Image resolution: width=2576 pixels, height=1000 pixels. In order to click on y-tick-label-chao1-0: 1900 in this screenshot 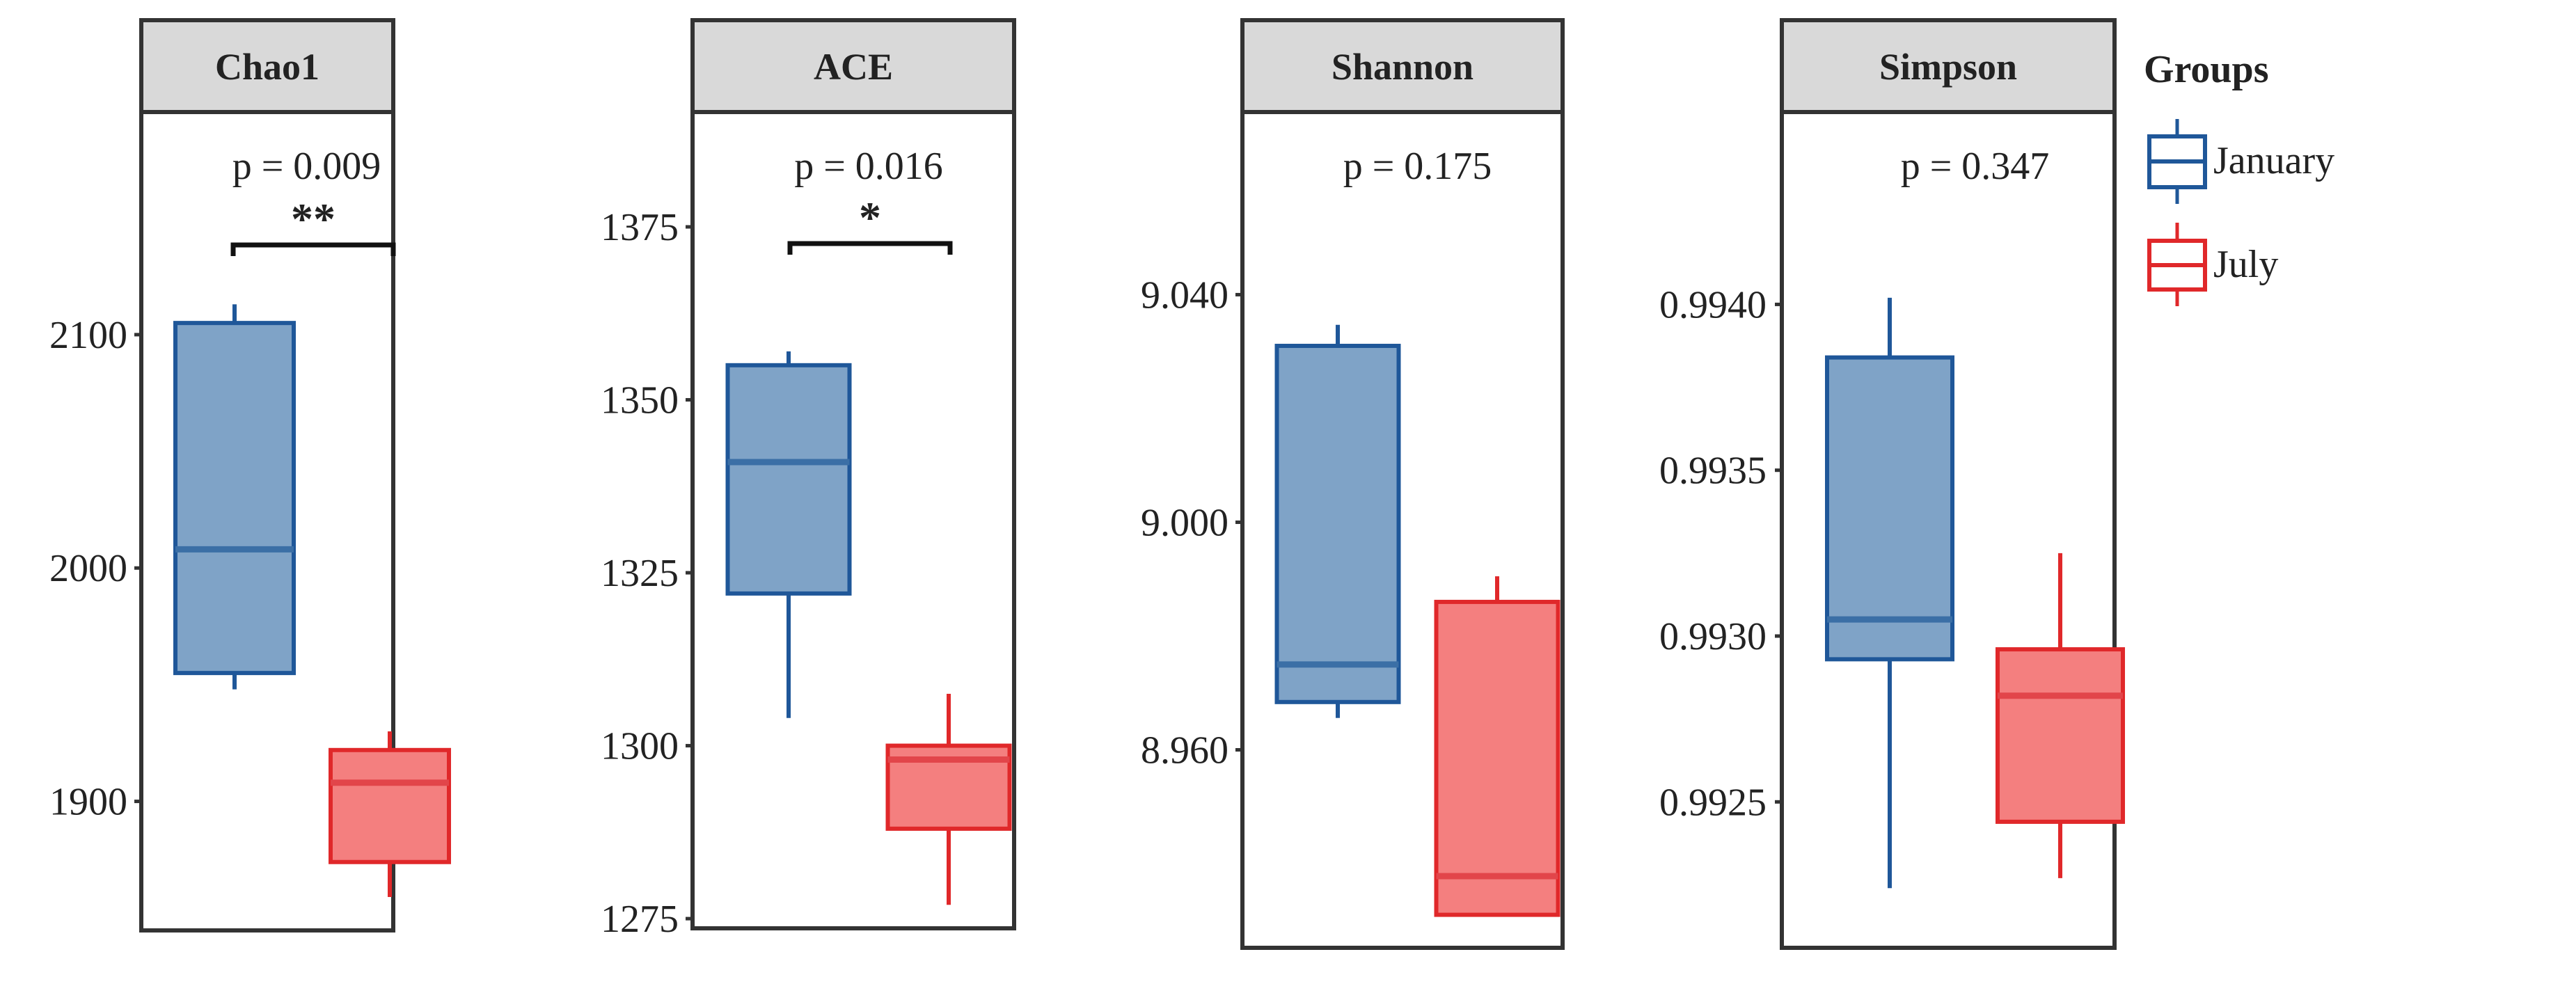, I will do `click(88, 802)`.